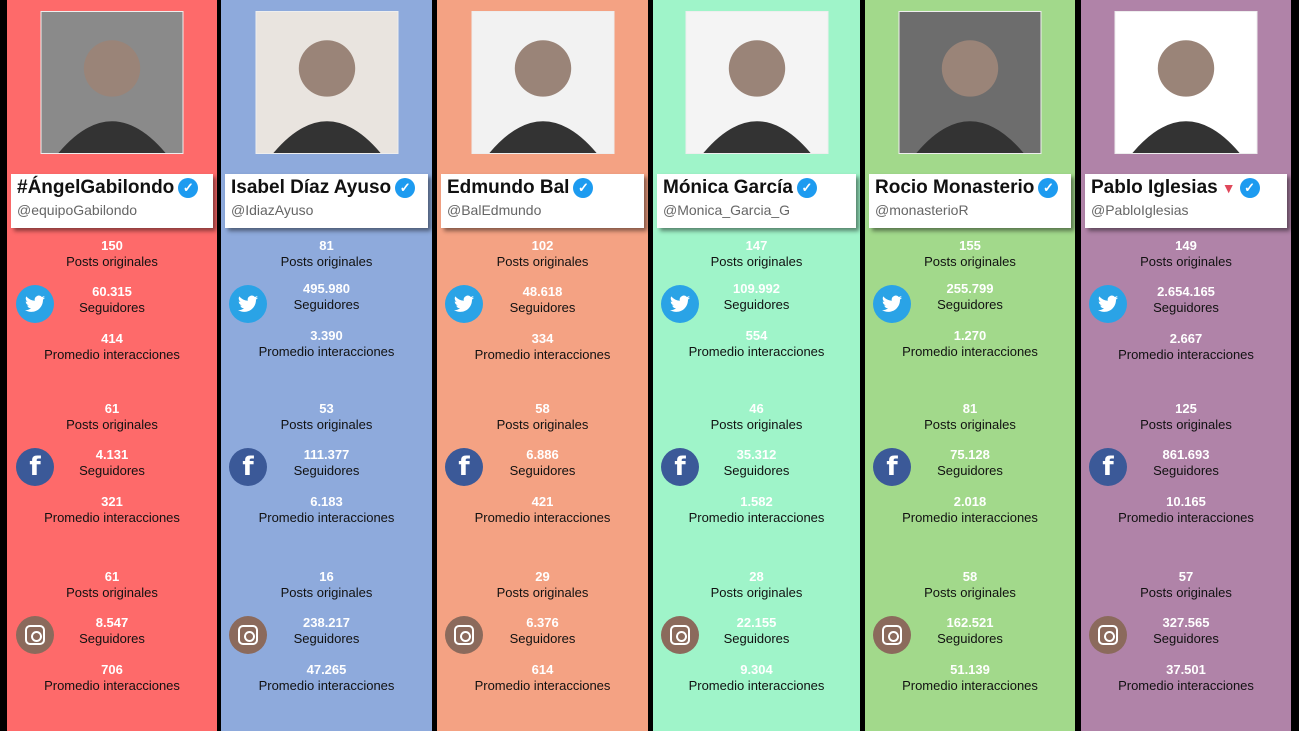  What do you see at coordinates (326, 253) in the screenshot?
I see `twitter-posts: 81 Posts originales` at bounding box center [326, 253].